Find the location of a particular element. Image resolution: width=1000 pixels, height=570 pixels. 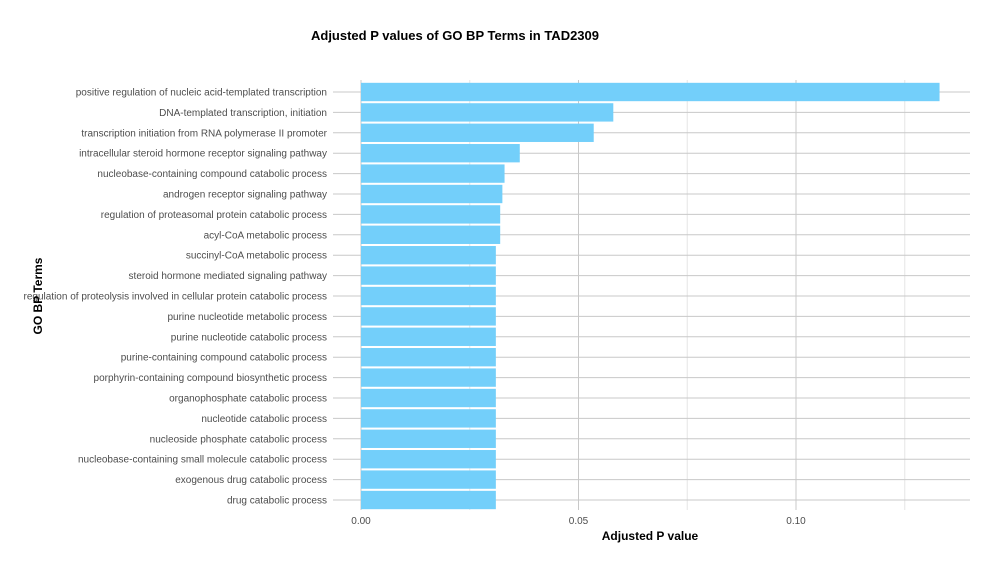

category-label: organophosphate catabolic process is located at coordinates (248, 399).